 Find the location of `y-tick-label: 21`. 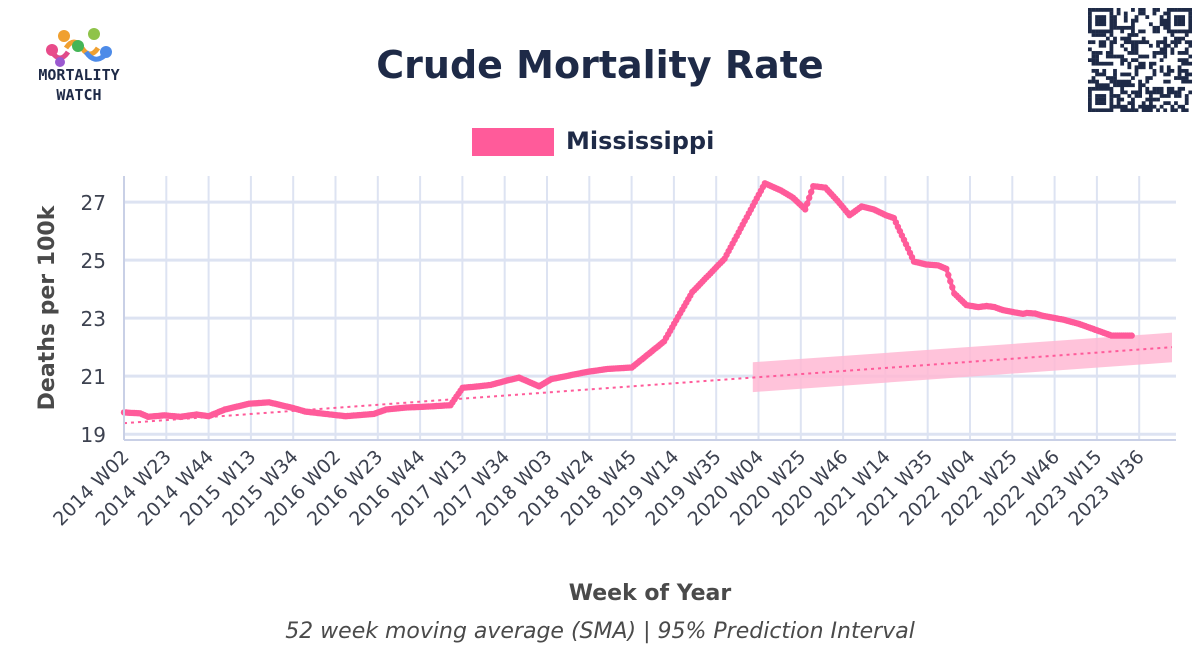

y-tick-label: 21 is located at coordinates (93, 377).